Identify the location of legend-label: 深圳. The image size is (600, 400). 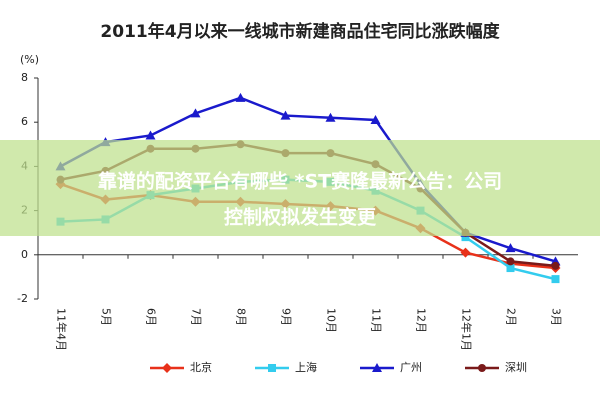
(516, 367).